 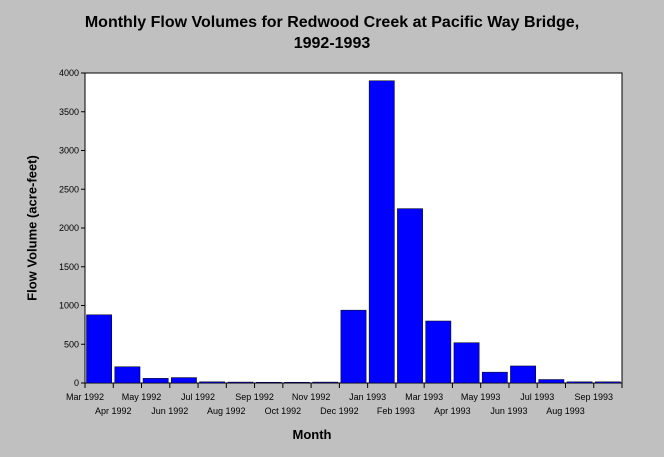 What do you see at coordinates (113, 411) in the screenshot?
I see `x-tick-label: Apr 1992` at bounding box center [113, 411].